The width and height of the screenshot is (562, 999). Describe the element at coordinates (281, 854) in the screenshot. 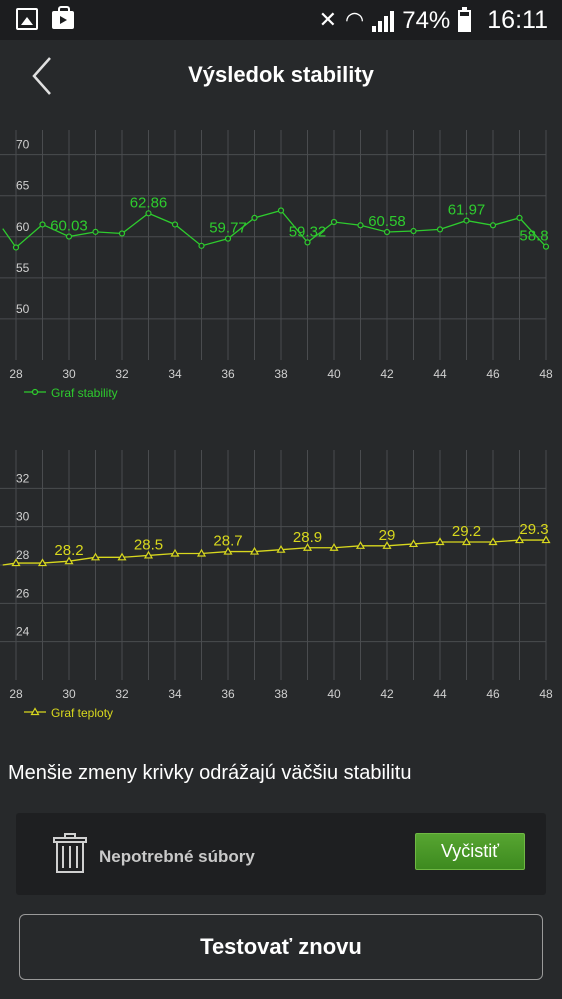

I see `junk-files-card: Nepotrebné súbory Vyčistiť` at that location.